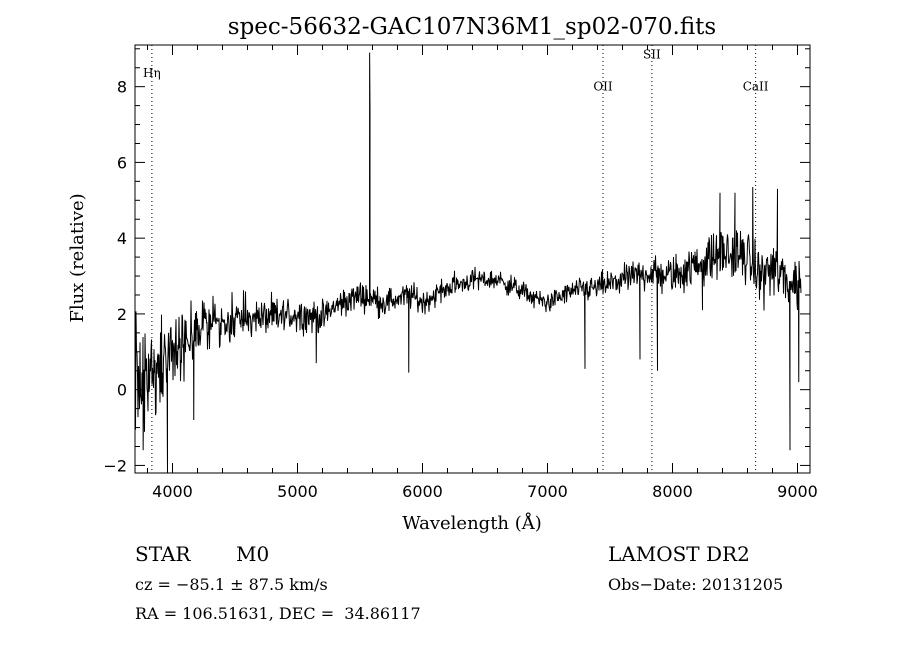  I want to click on x-tick-label-3: 7000, so click(547, 491).